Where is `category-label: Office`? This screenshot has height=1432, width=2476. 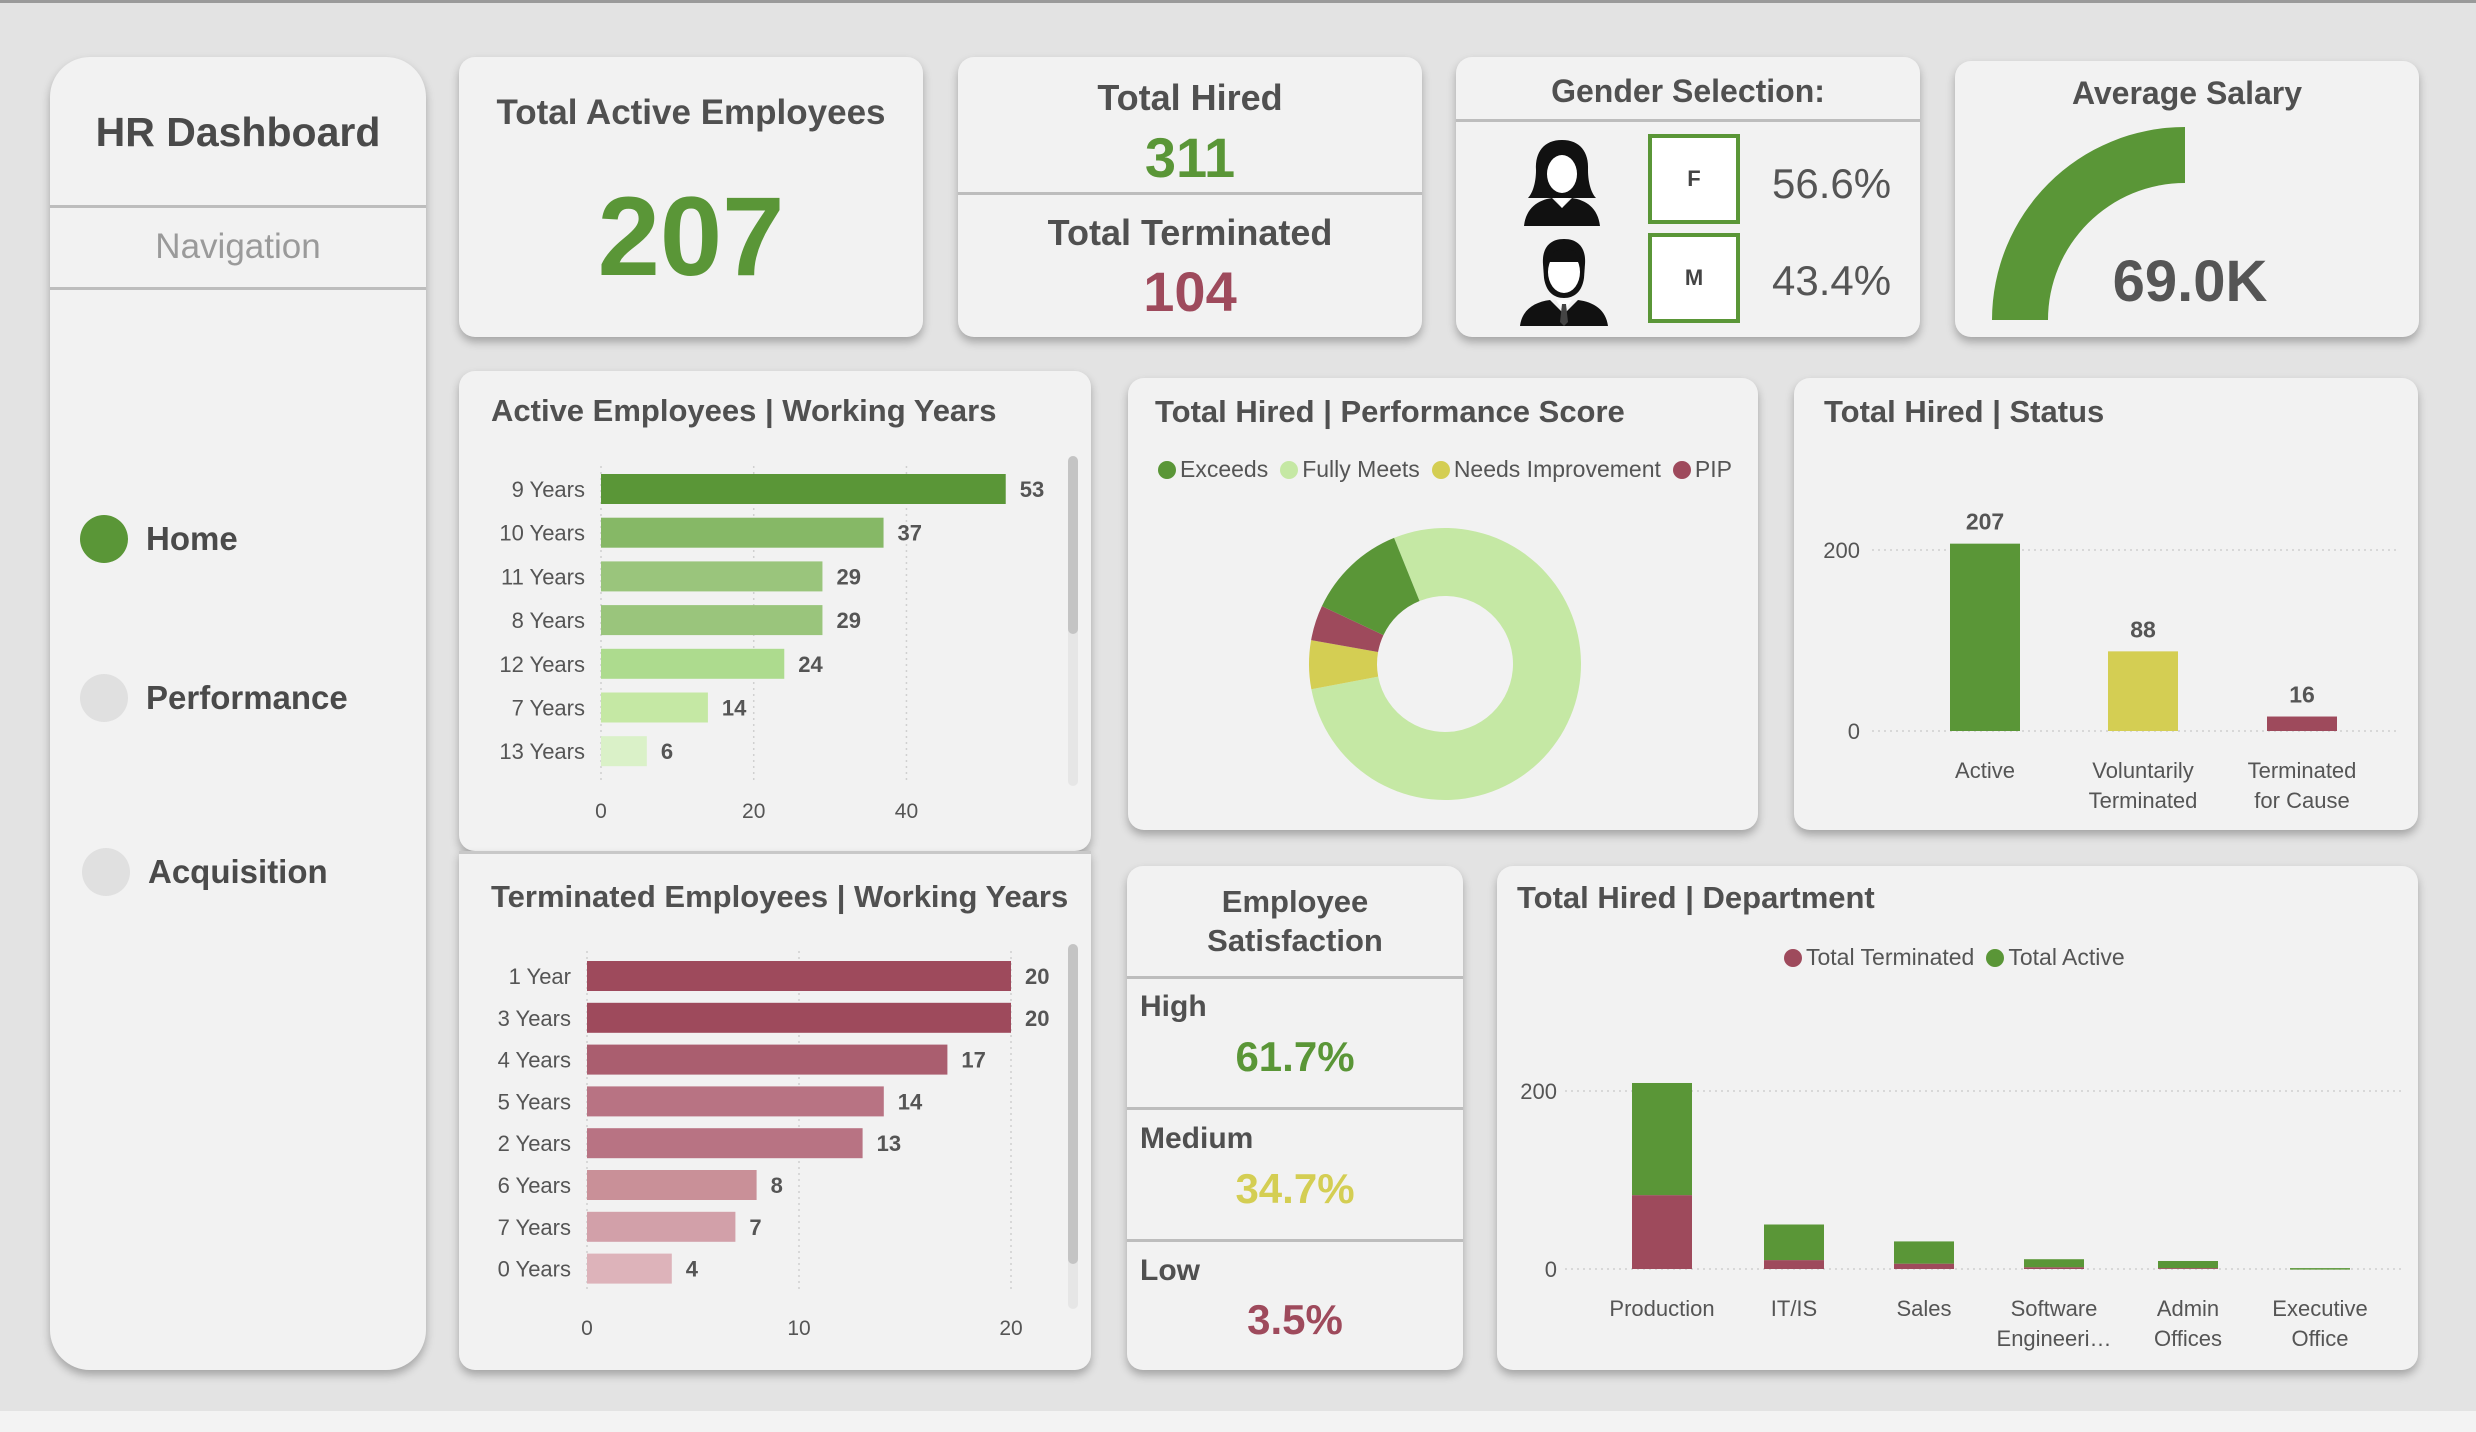 category-label: Office is located at coordinates (2319, 1338).